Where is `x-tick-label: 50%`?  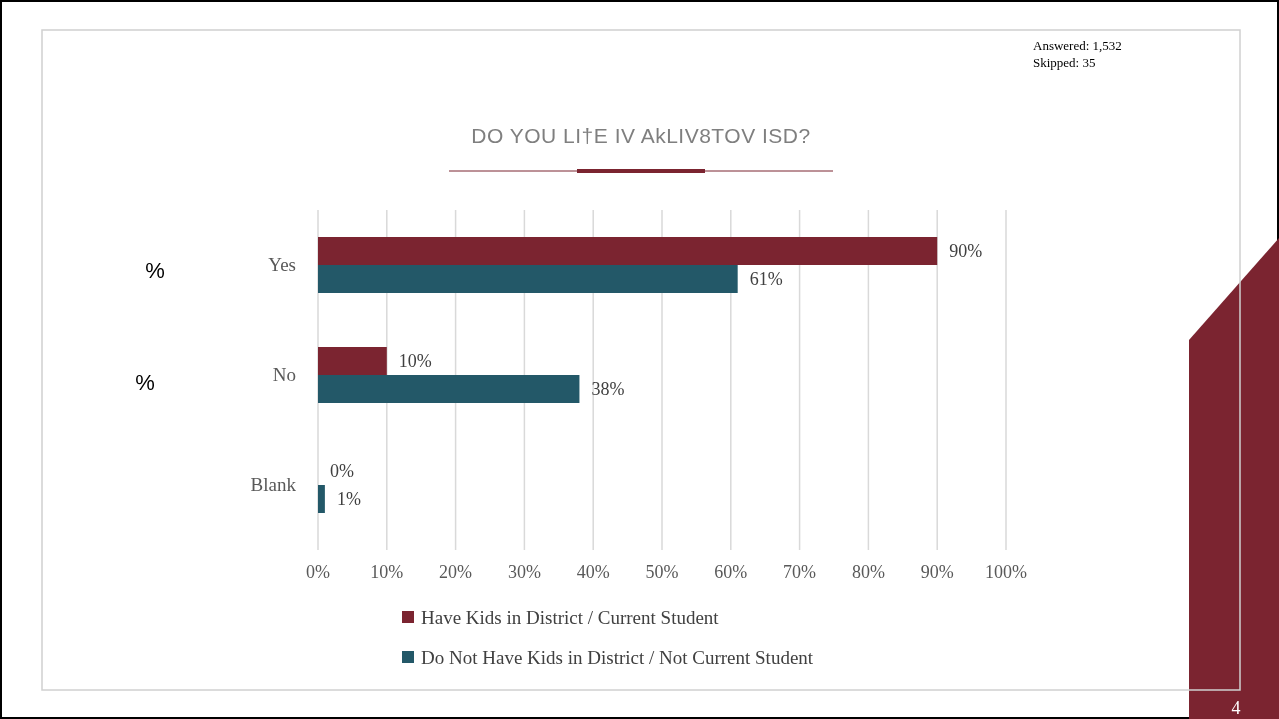 x-tick-label: 50% is located at coordinates (662, 572).